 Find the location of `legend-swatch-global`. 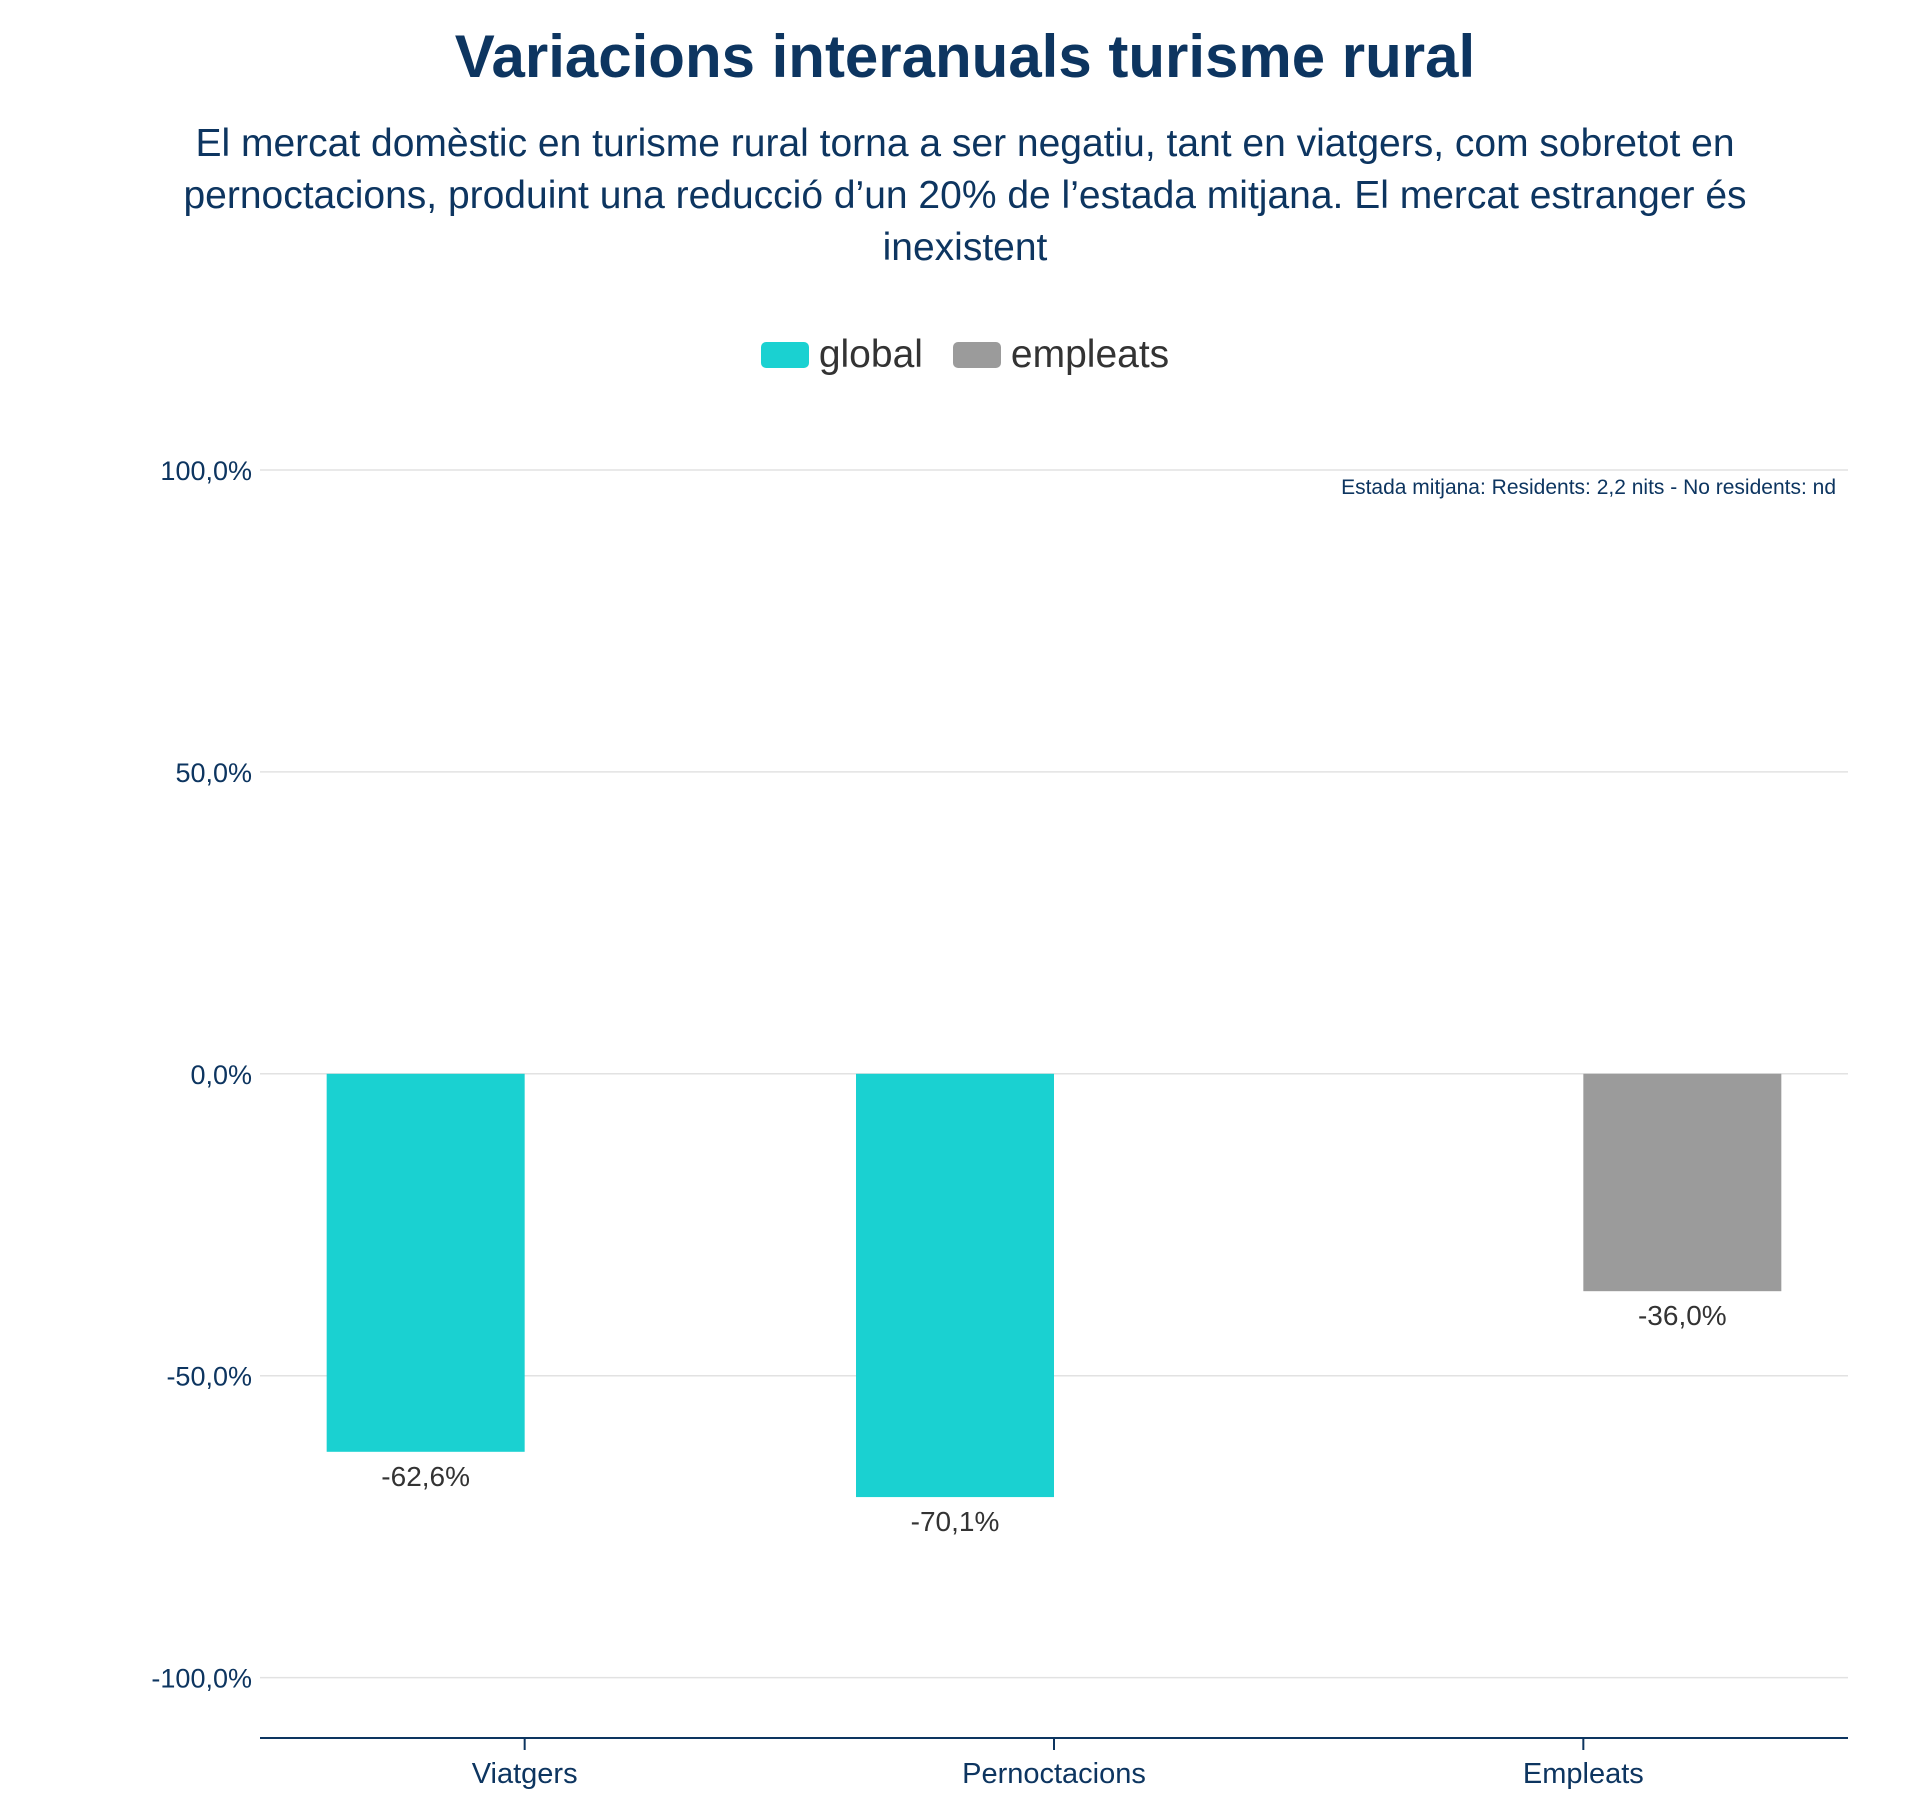

legend-swatch-global is located at coordinates (784, 355).